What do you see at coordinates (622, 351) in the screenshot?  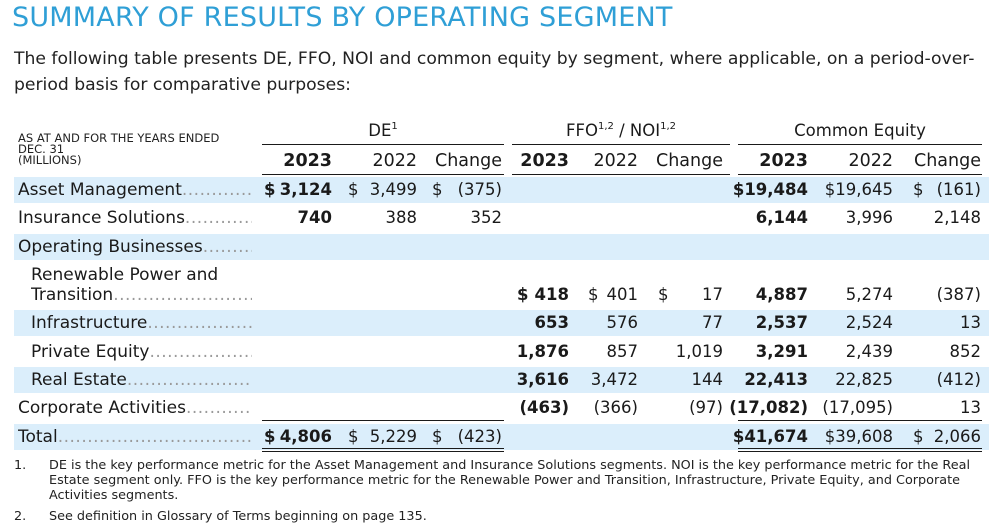 I see `table-cell: 857` at bounding box center [622, 351].